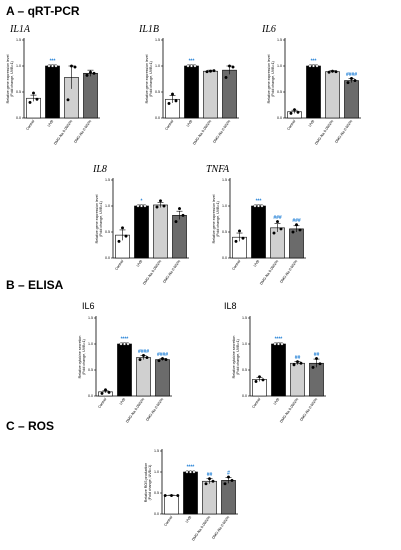  What do you see at coordinates (146, 483) in the screenshot?
I see `y-axis-label: Relative ROS production` at bounding box center [146, 483].